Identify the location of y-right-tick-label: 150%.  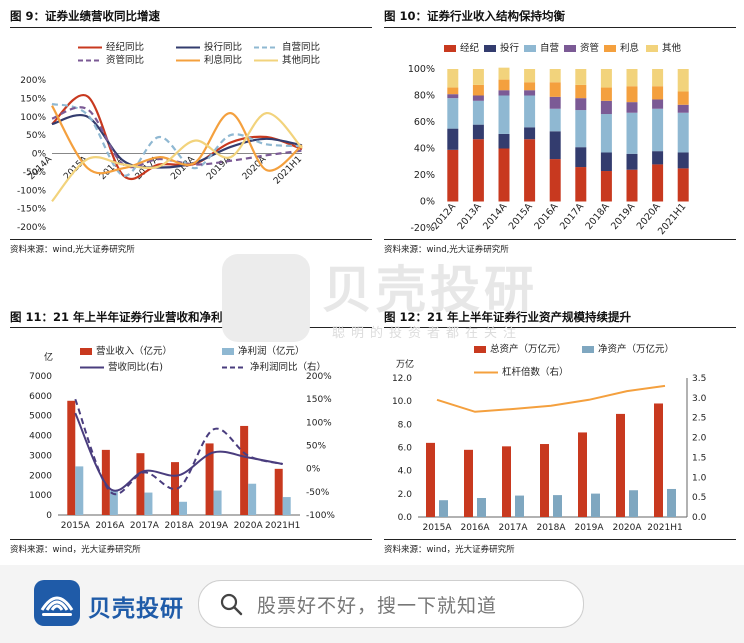
(319, 400).